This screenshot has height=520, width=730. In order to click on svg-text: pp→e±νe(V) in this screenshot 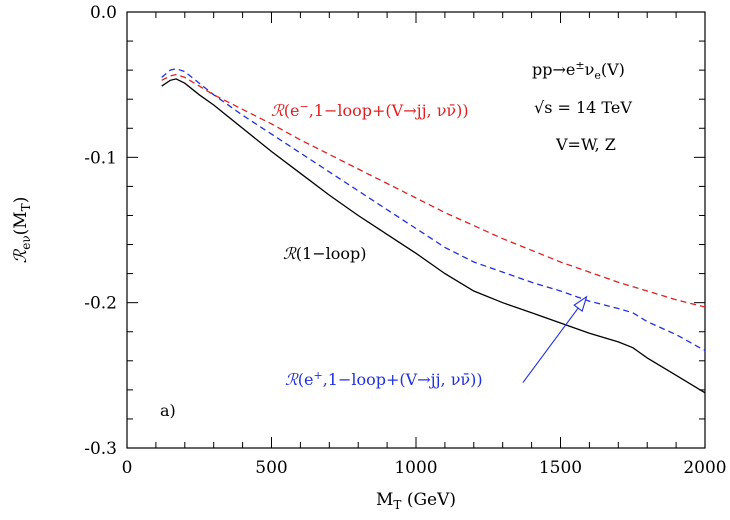, I will do `click(578, 70)`.